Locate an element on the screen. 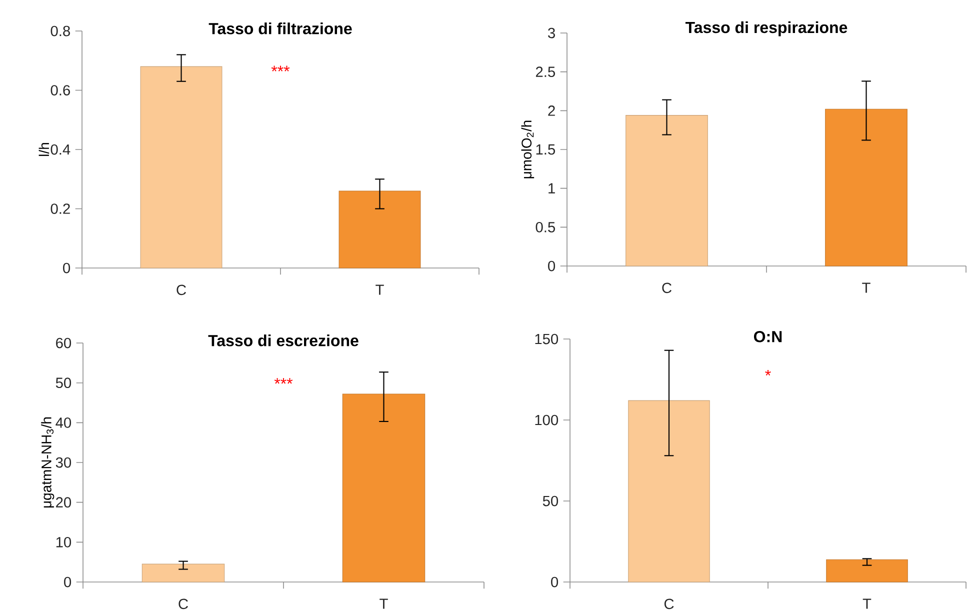  y-tick-label: 100 is located at coordinates (546, 420).